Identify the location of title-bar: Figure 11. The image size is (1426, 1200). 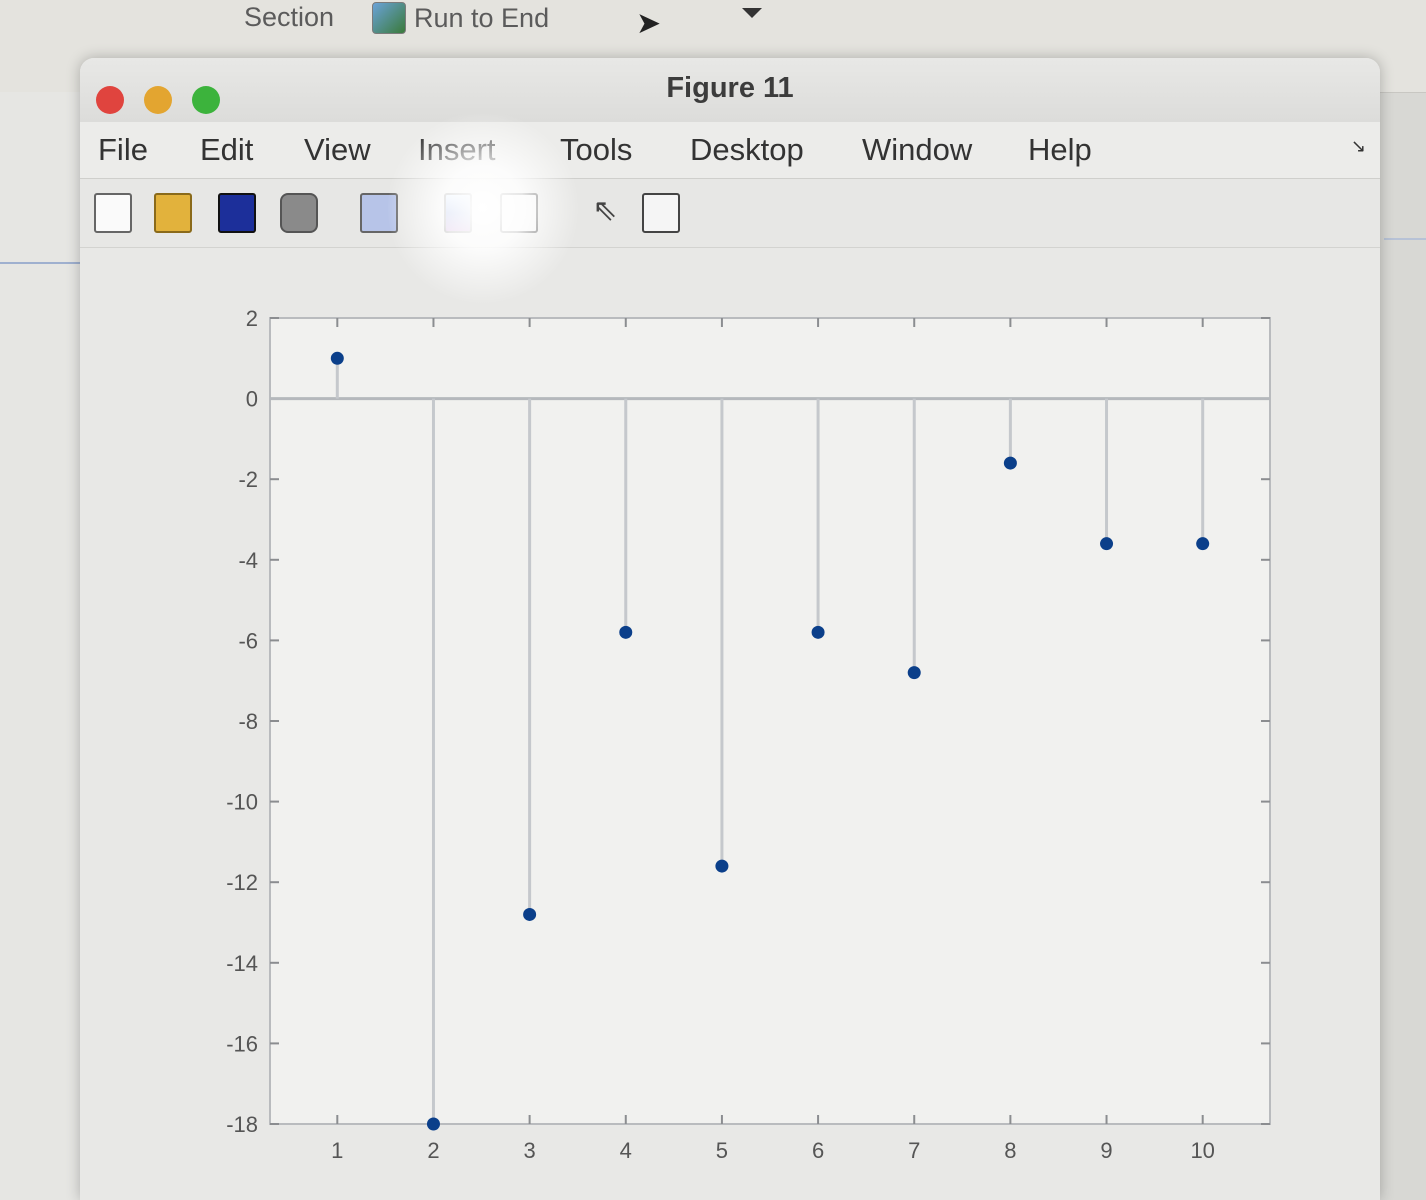
(730, 90).